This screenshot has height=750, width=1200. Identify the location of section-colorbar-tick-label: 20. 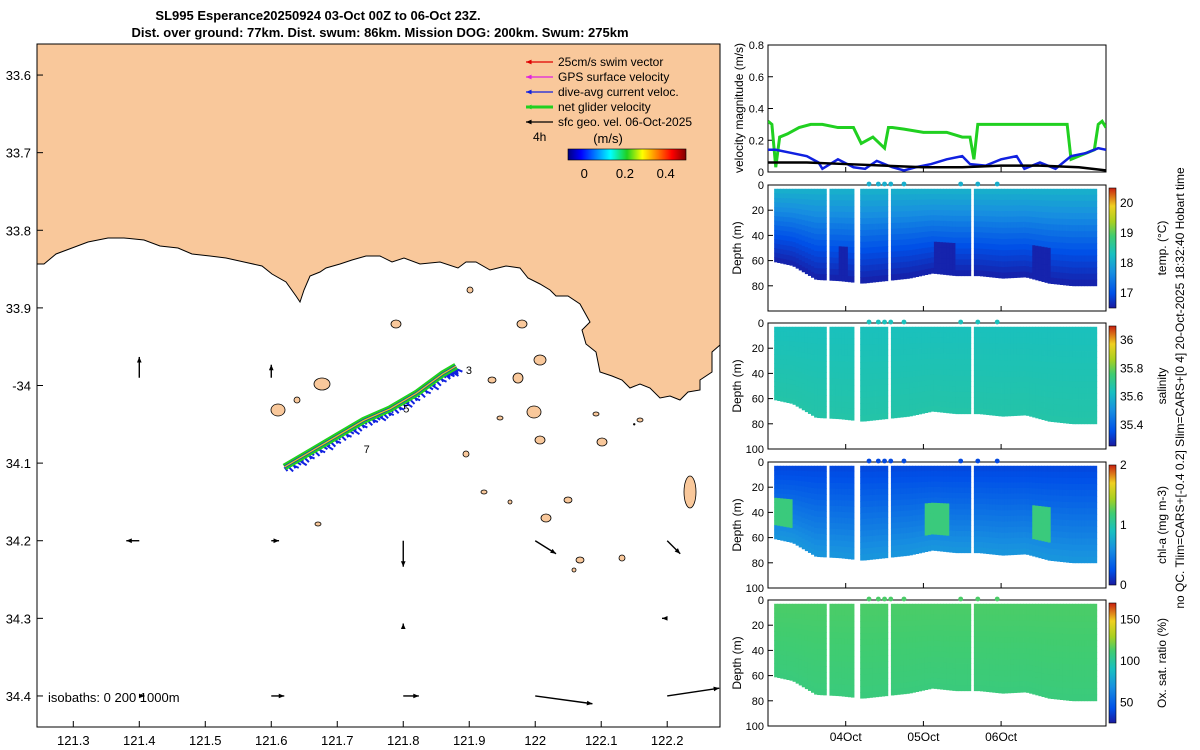
(1127, 203).